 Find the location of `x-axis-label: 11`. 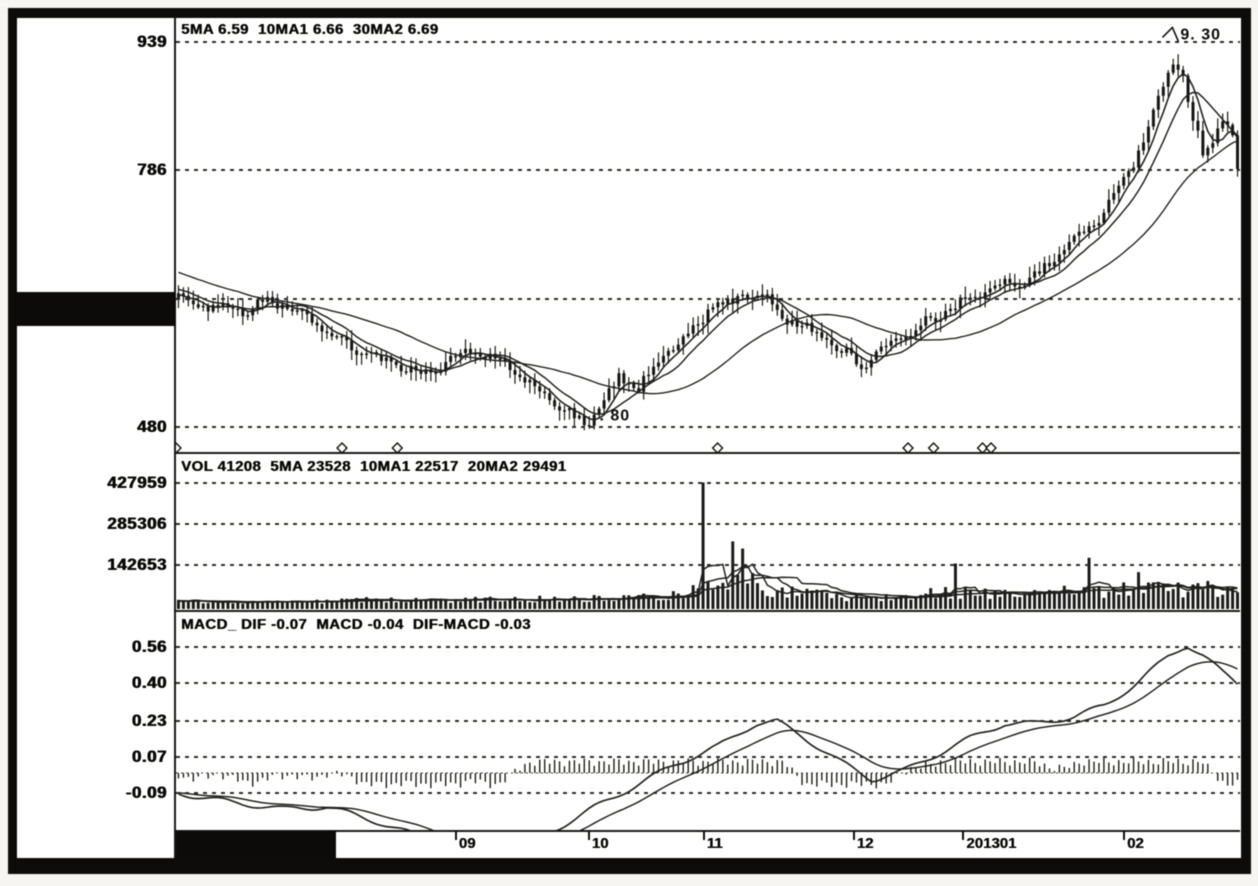

x-axis-label: 11 is located at coordinates (714, 843).